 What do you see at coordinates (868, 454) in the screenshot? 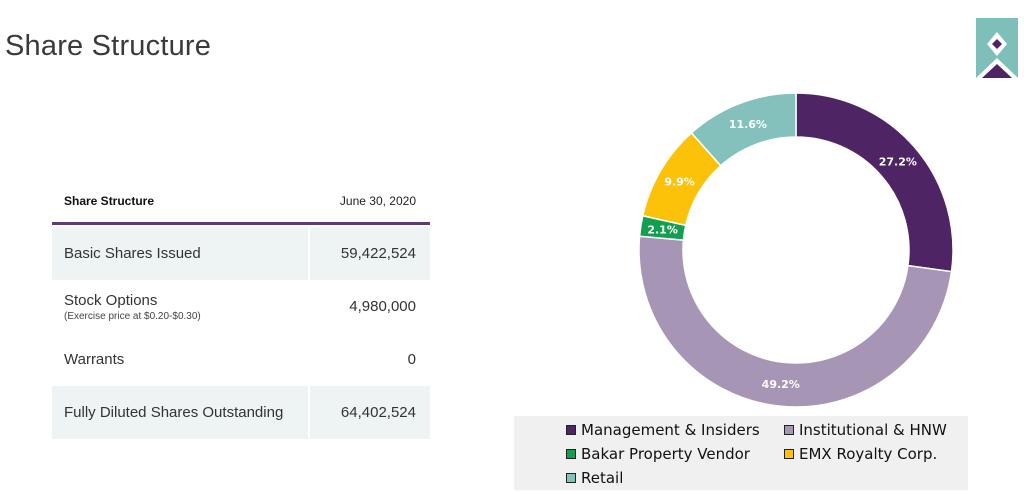
I see `legend-label: EMX Royalty Corp.` at bounding box center [868, 454].